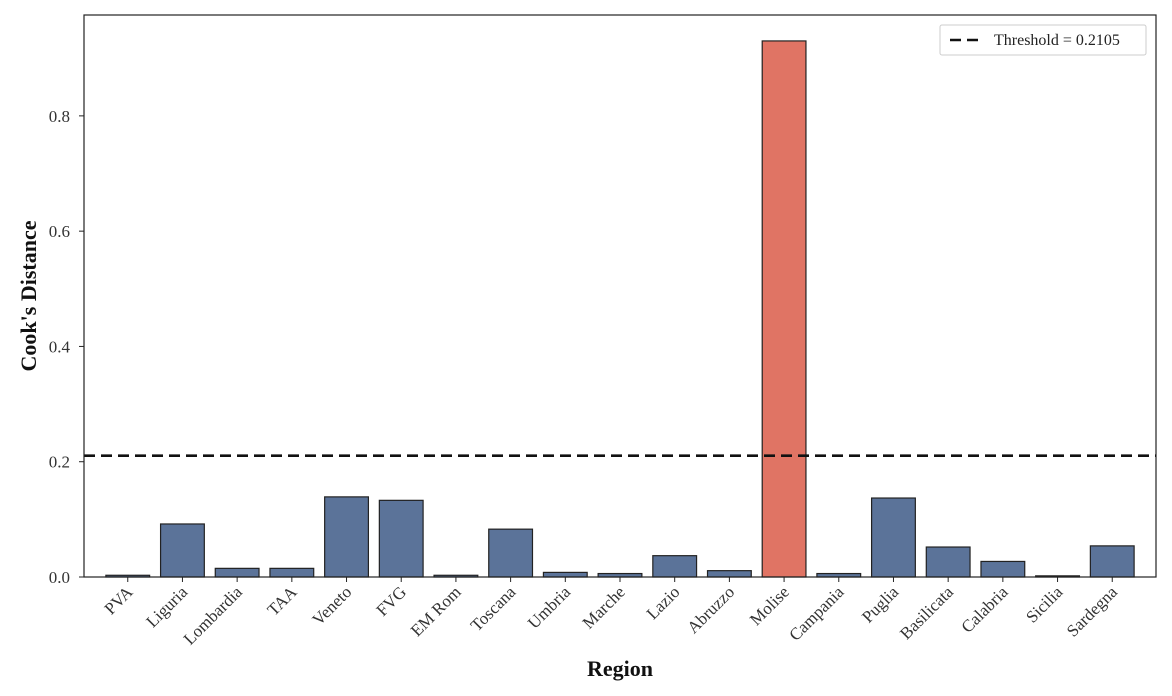 The image size is (1172, 696). I want to click on x-tick-label: Lombardia, so click(213, 615).